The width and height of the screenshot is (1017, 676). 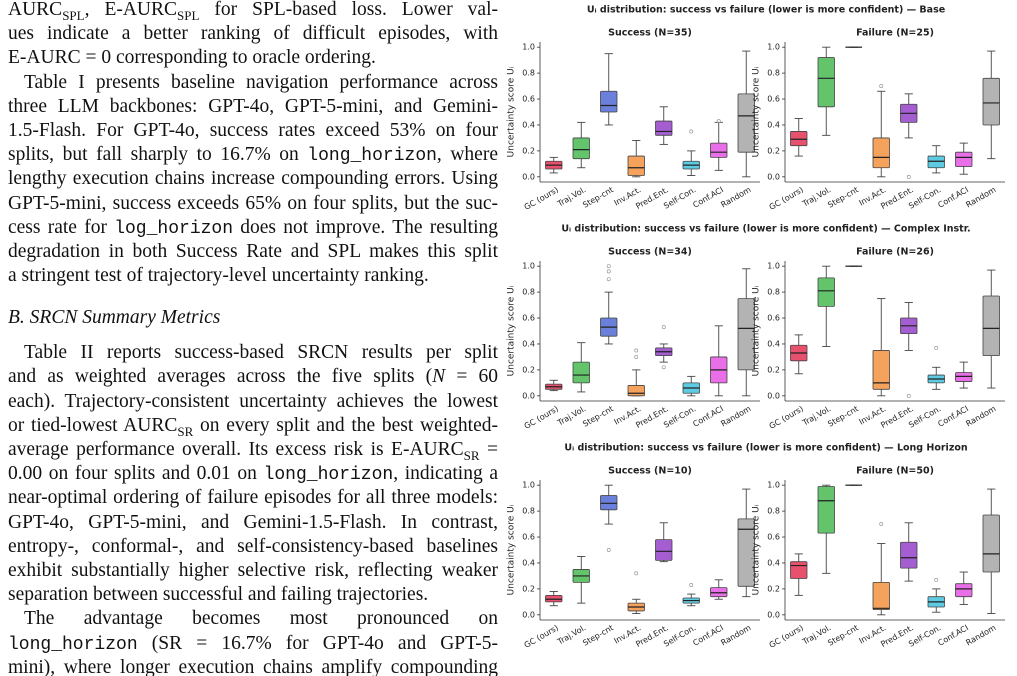 I want to click on text-run: , E-AURC, so click(x=131, y=10).